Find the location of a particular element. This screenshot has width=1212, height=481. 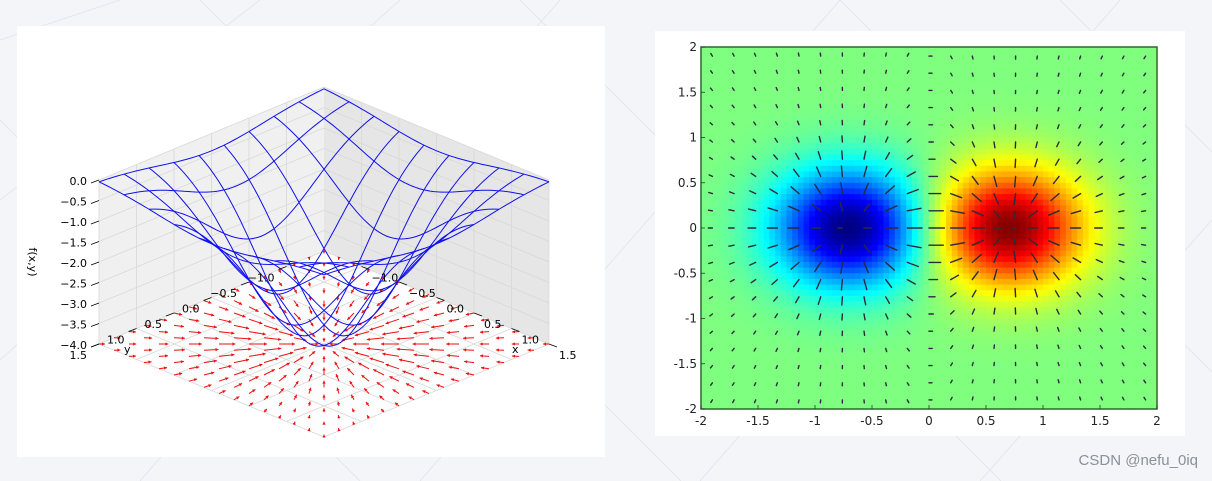

z-tick-label: −1.5 is located at coordinates (73, 243).